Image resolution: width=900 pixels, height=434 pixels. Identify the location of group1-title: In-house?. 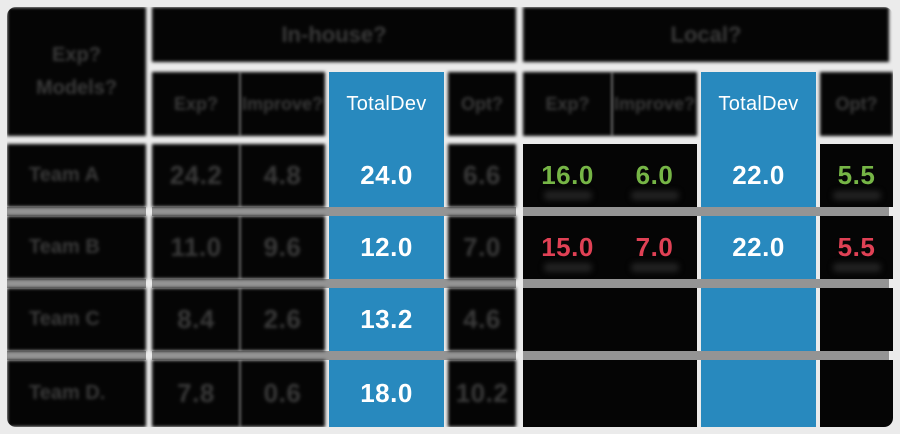
(334, 34).